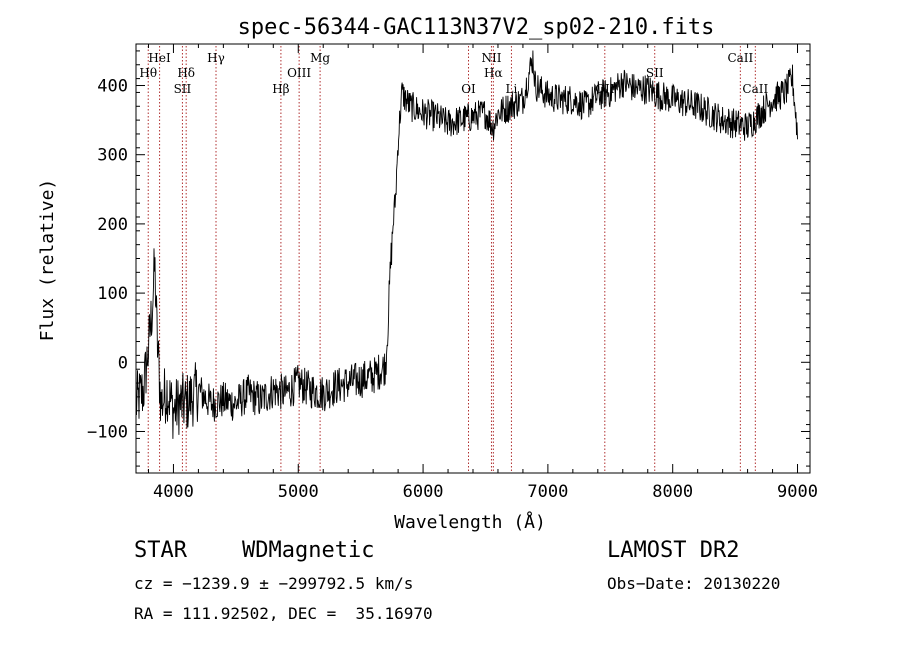 This screenshot has height=649, width=900. I want to click on y-tick-label: 0, so click(123, 363).